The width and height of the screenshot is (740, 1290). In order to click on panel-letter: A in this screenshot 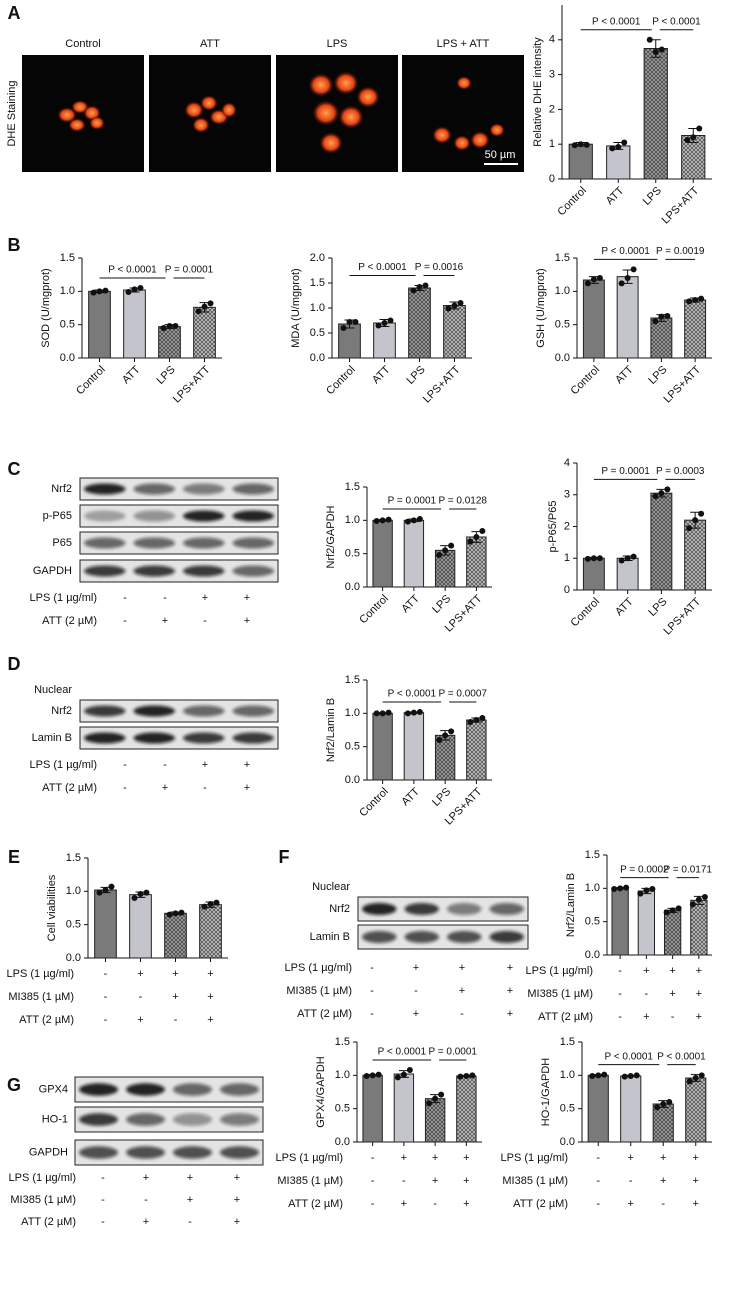, I will do `click(14, 13)`.